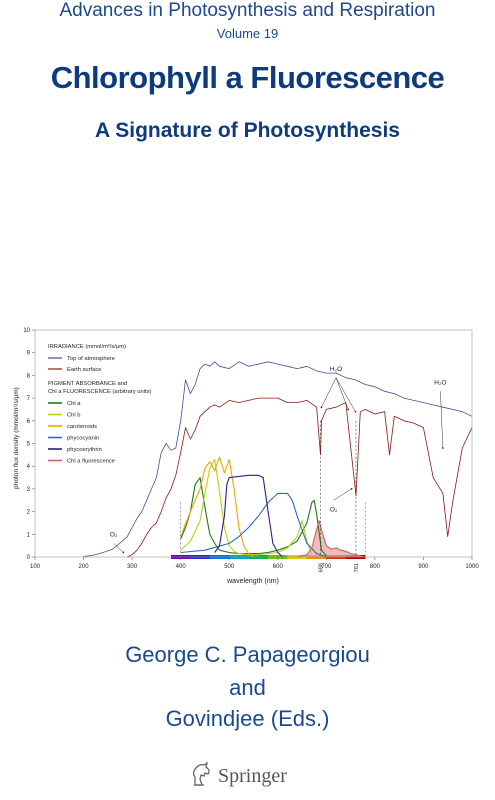 The image size is (495, 800). I want to click on publisher-name: Springer, so click(252, 775).